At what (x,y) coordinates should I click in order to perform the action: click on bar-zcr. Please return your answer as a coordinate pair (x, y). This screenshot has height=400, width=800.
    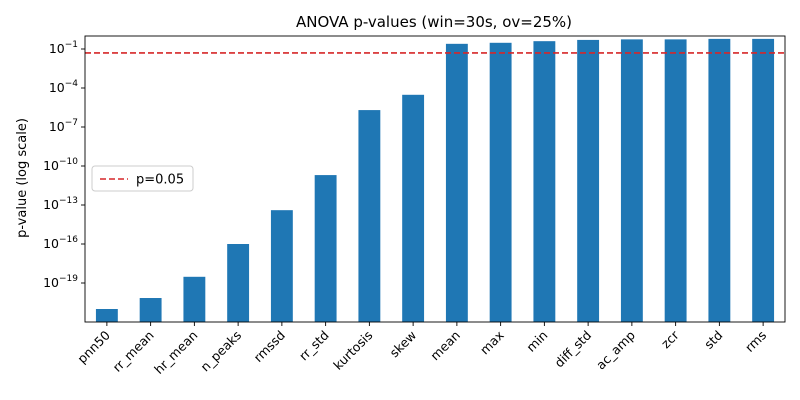
    Looking at the image, I should click on (675, 181).